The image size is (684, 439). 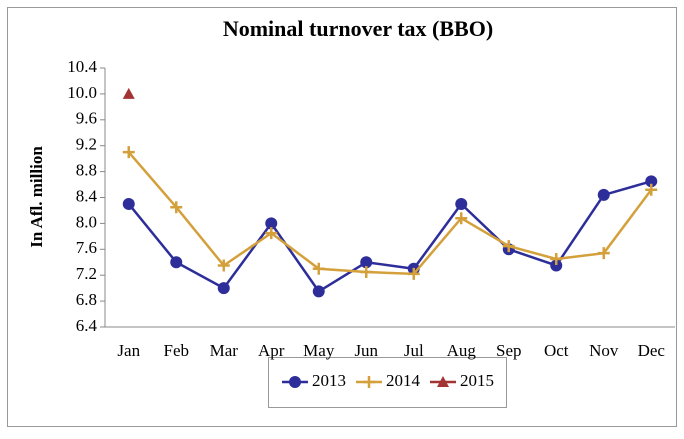 What do you see at coordinates (358, 28) in the screenshot?
I see `chart-title: Nominal turnover tax (BBO)` at bounding box center [358, 28].